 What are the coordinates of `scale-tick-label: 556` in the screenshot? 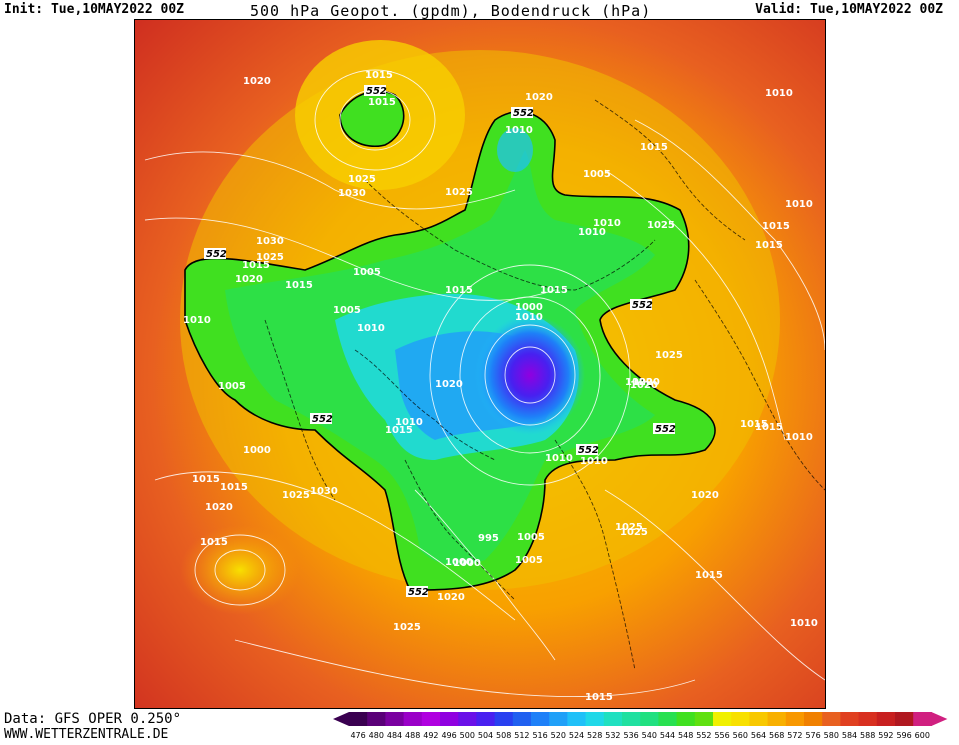 It's located at (721, 735).